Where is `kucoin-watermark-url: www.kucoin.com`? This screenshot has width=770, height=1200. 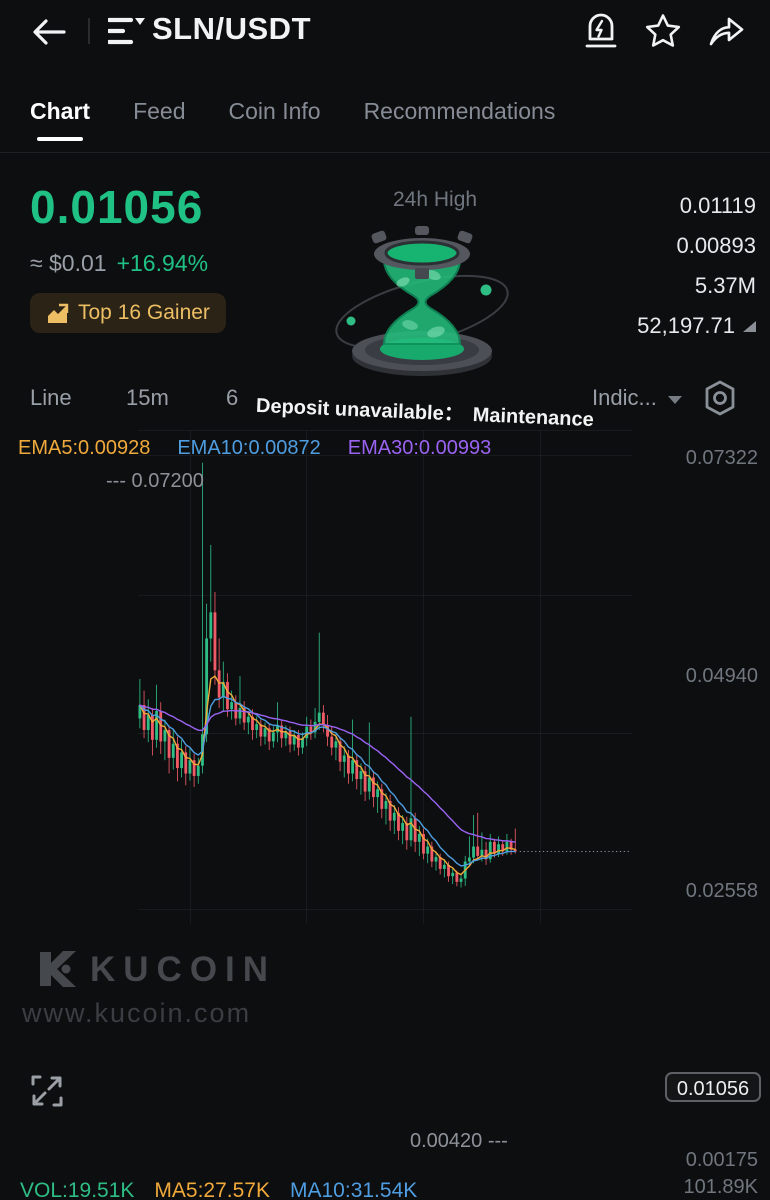 kucoin-watermark-url: www.kucoin.com is located at coordinates (137, 1013).